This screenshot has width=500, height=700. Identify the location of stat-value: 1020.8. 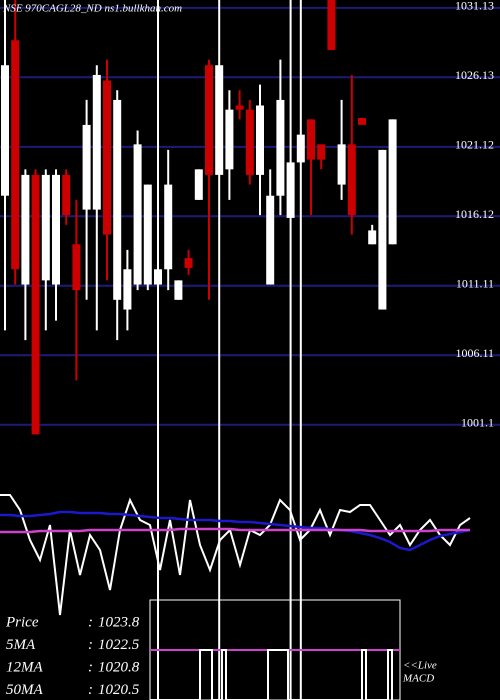
(119, 667).